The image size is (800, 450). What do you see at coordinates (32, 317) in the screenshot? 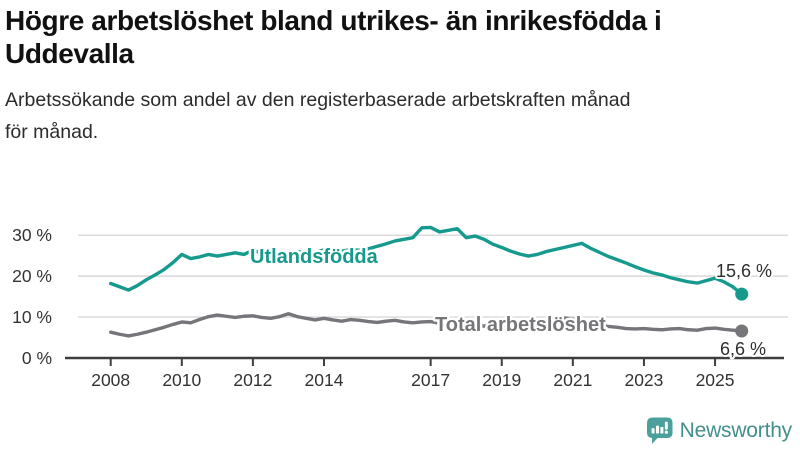
I see `y-tick-label: 10 %` at bounding box center [32, 317].